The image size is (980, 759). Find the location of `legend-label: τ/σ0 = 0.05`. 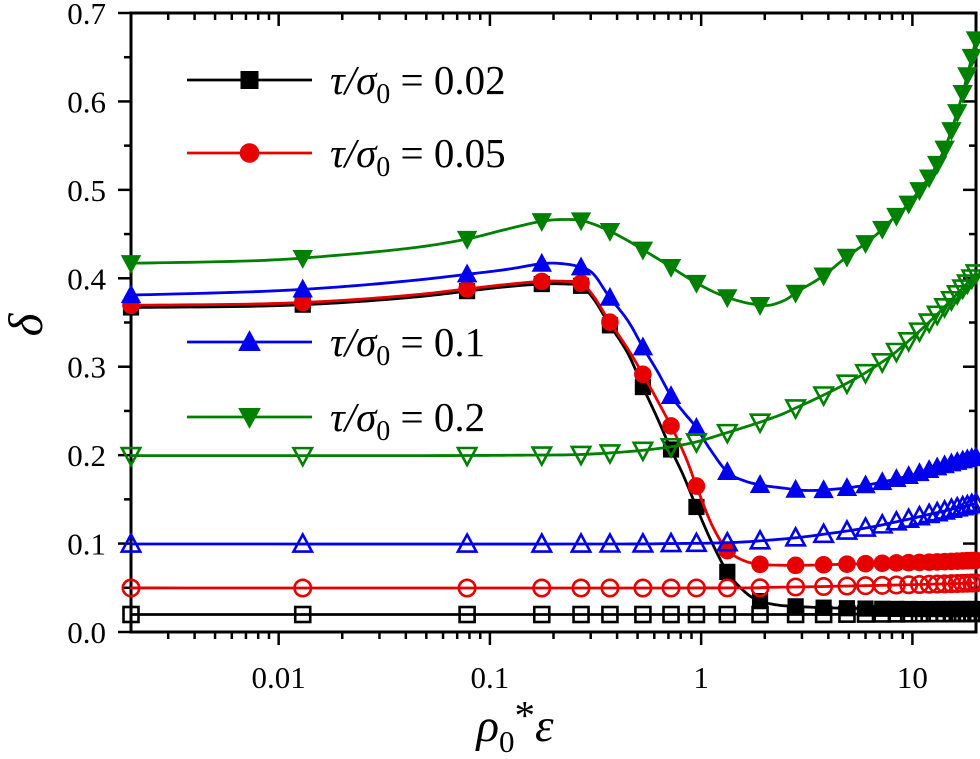

legend-label: τ/σ0 = 0.05 is located at coordinates (418, 156).